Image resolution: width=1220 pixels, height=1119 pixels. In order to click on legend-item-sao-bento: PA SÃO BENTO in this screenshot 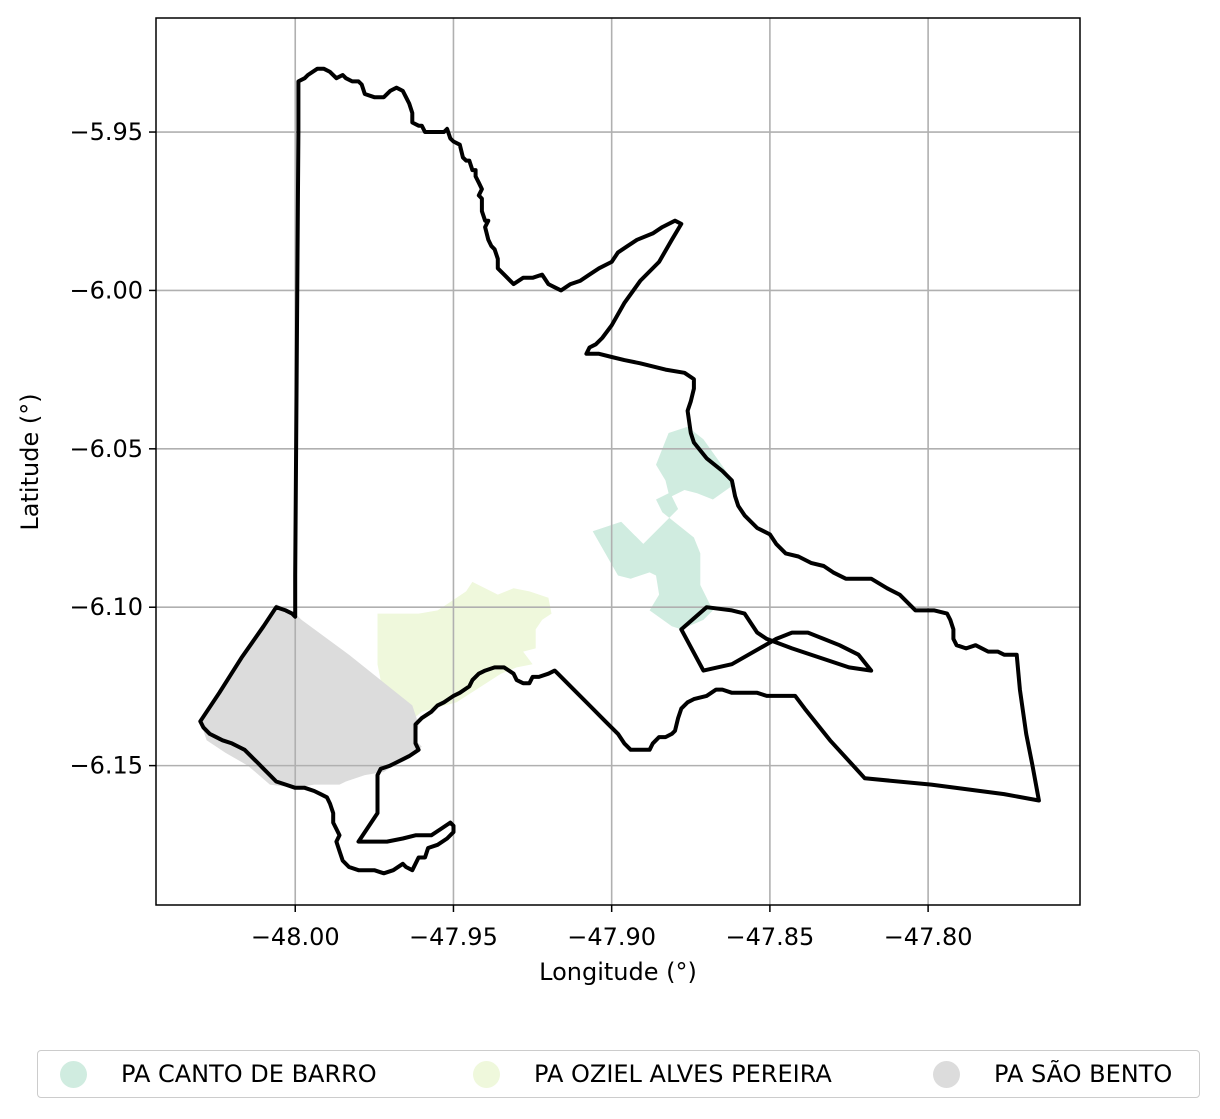, I will do `click(1052, 1074)`.